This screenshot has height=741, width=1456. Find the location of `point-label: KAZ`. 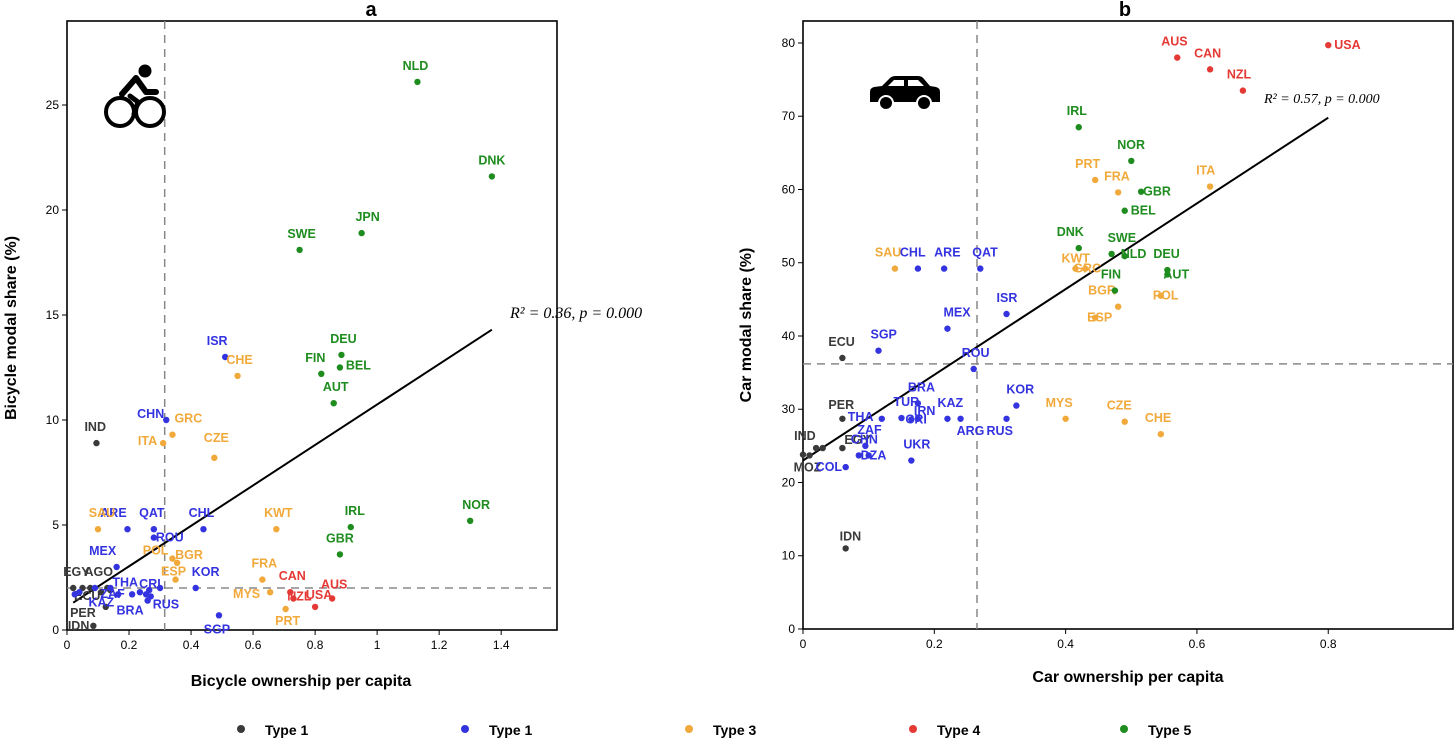

point-label: KAZ is located at coordinates (101, 602).